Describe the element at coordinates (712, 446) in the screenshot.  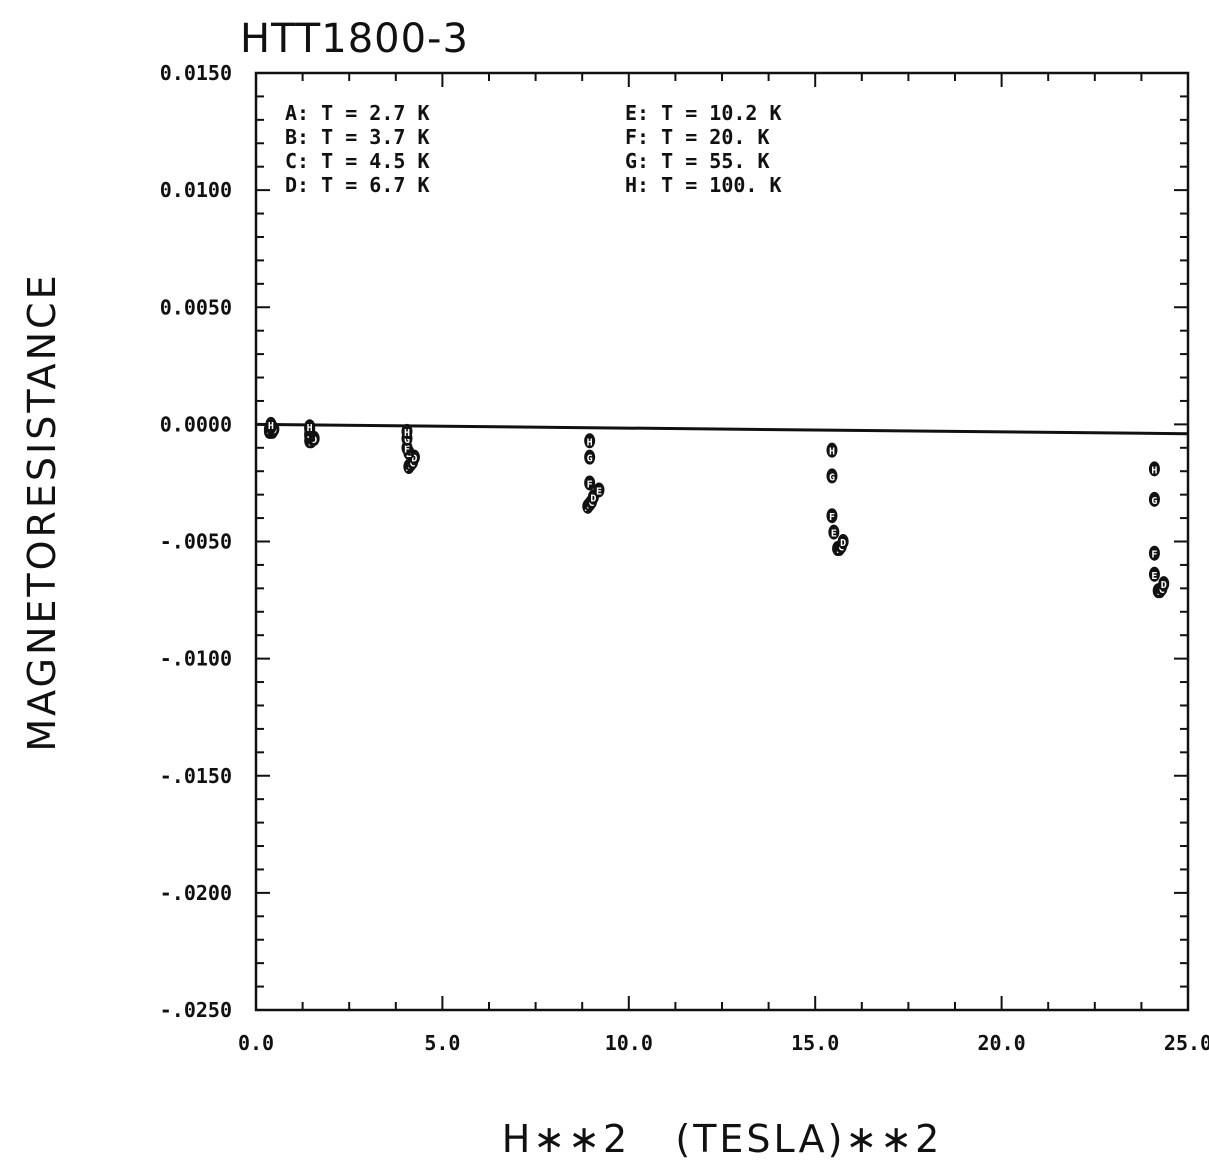
I see `series-H: H H H H H H` at that location.